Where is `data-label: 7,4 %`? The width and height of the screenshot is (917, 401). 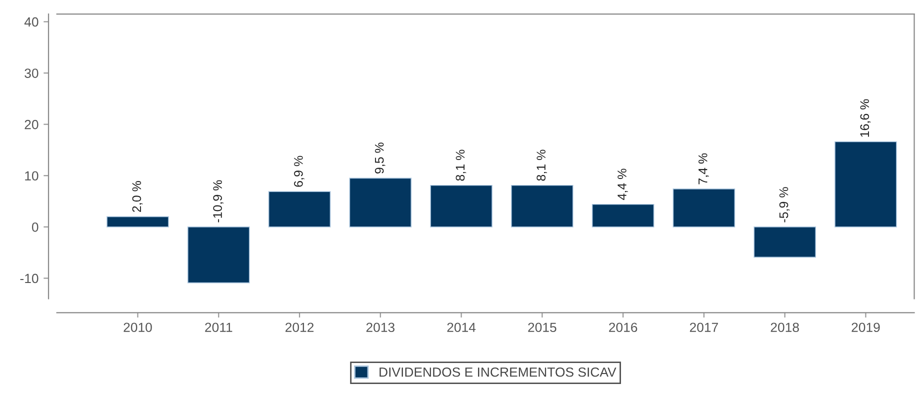
data-label: 7,4 % is located at coordinates (703, 168).